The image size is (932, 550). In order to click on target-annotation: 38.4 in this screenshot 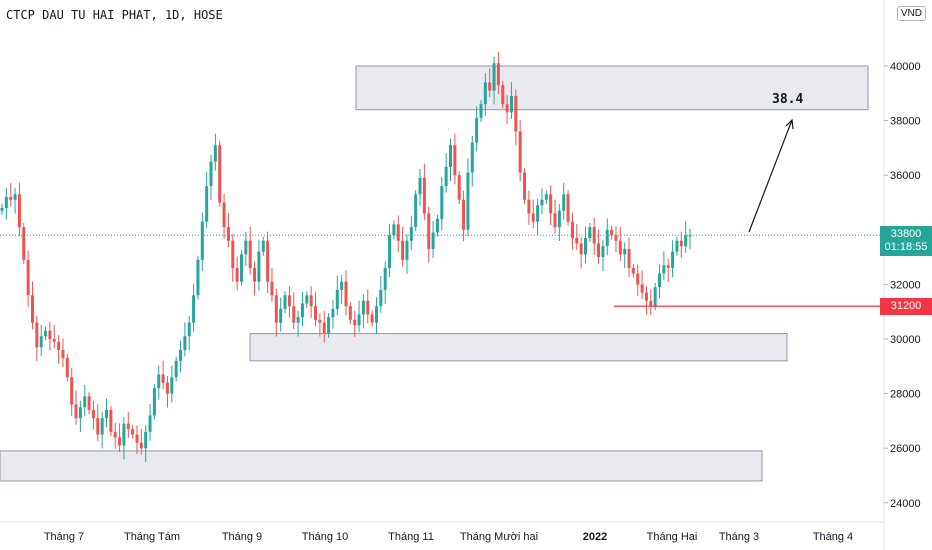, I will do `click(787, 99)`.